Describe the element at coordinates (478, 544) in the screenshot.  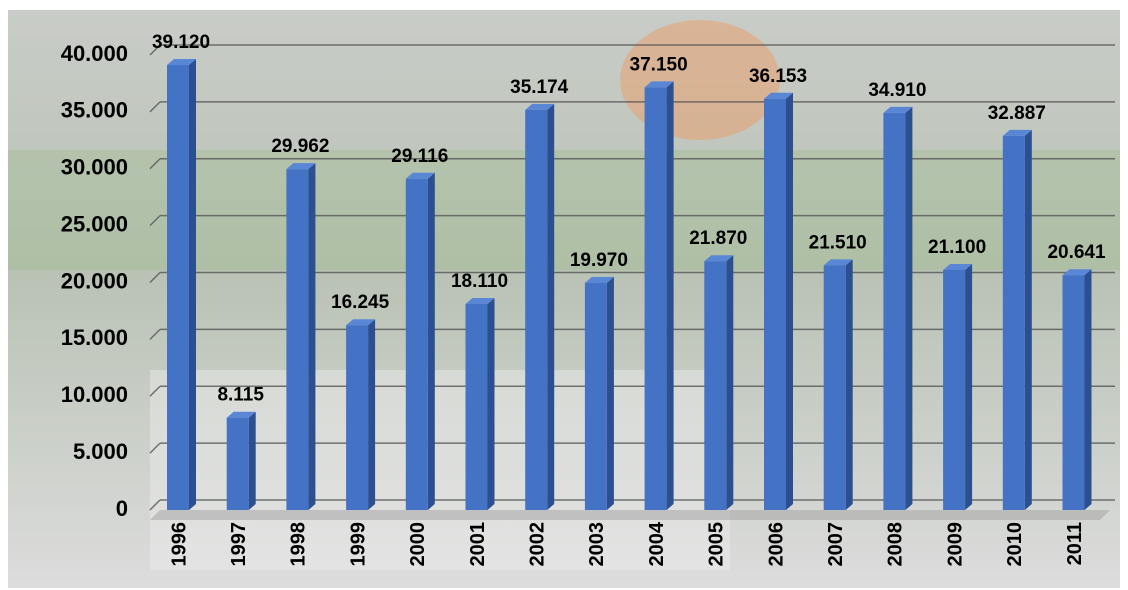
I see `x-tick-label: 2001` at that location.